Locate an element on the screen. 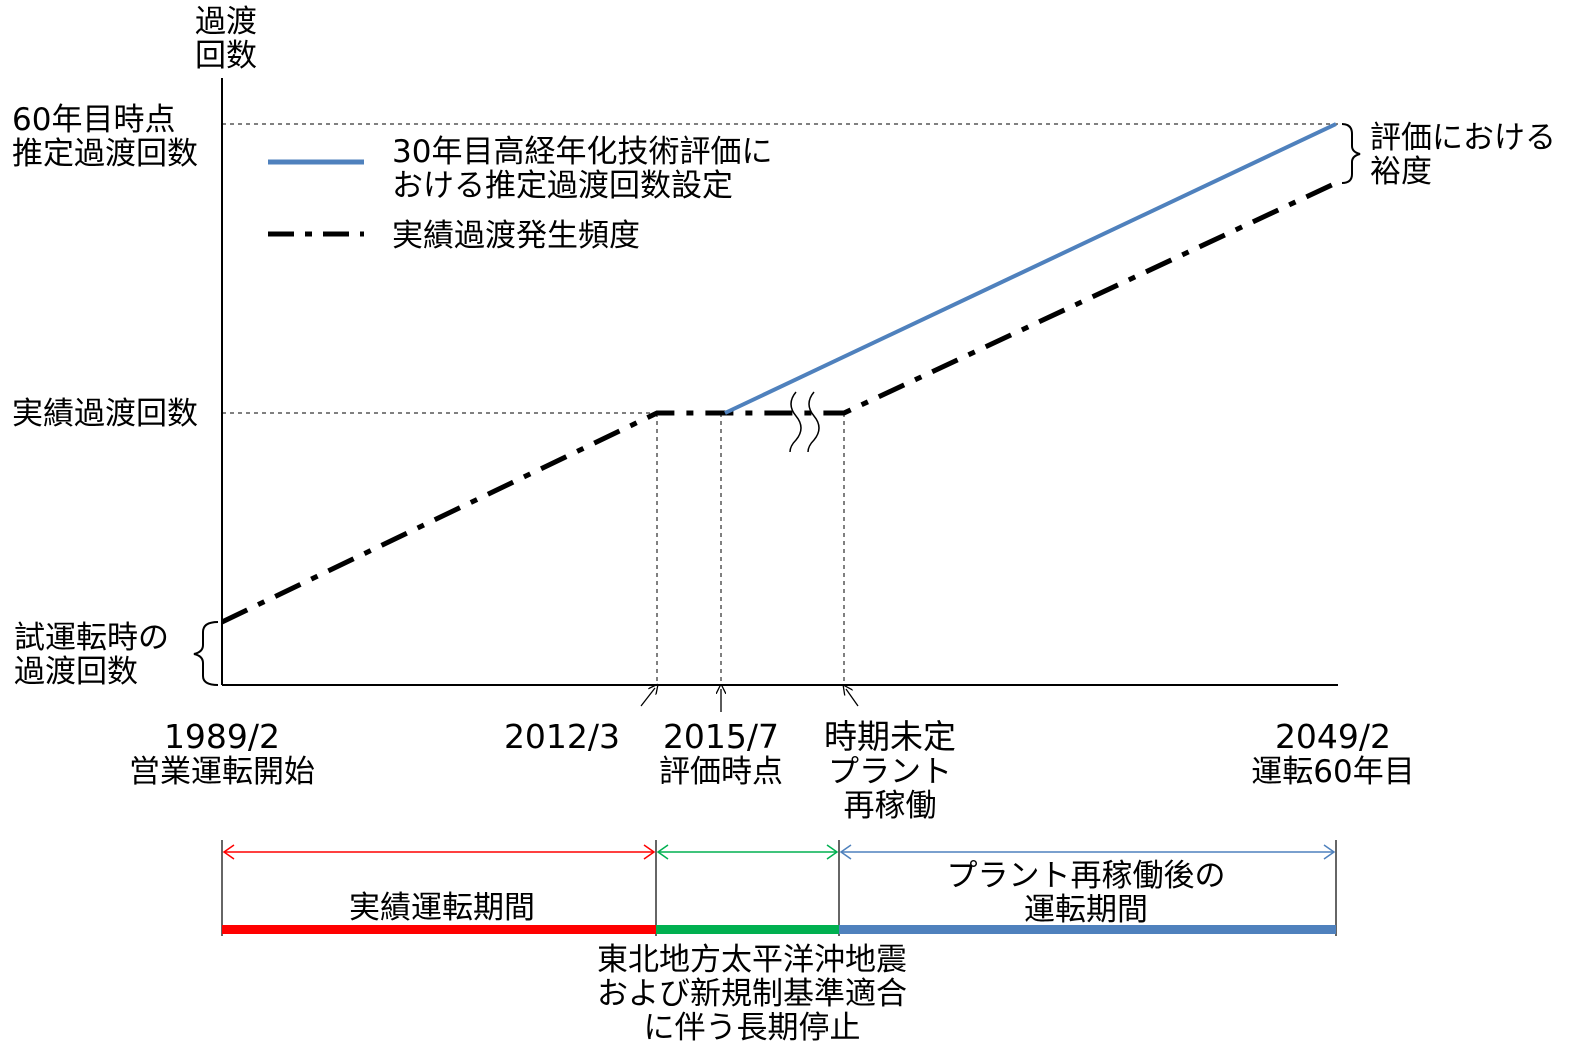 The height and width of the screenshot is (1055, 1588). y-label-estimated-60yr-line1: 60年目時点 is located at coordinates (93, 120).